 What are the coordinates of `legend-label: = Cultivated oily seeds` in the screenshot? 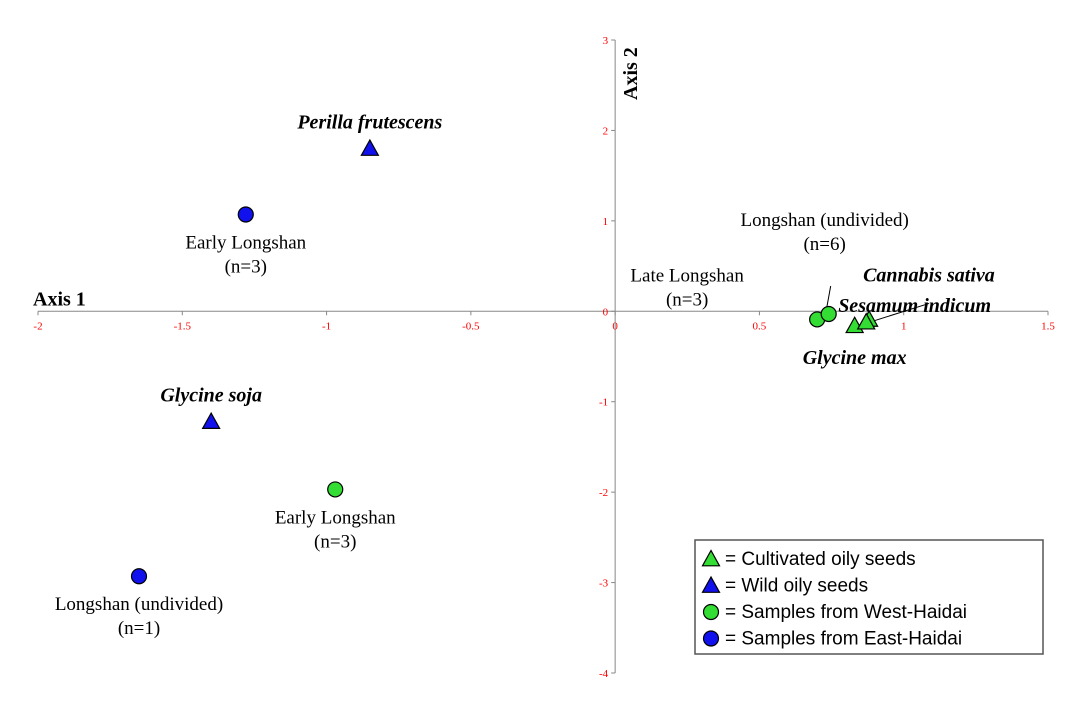 It's located at (820, 559).